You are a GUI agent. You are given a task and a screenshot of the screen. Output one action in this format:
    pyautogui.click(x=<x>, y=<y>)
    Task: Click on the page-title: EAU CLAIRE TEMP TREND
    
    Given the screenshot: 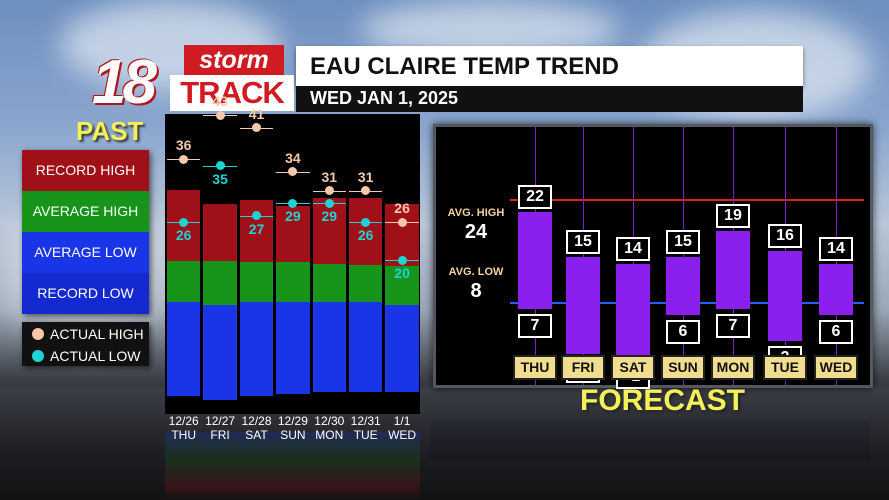 What is the action you would take?
    pyautogui.click(x=464, y=66)
    